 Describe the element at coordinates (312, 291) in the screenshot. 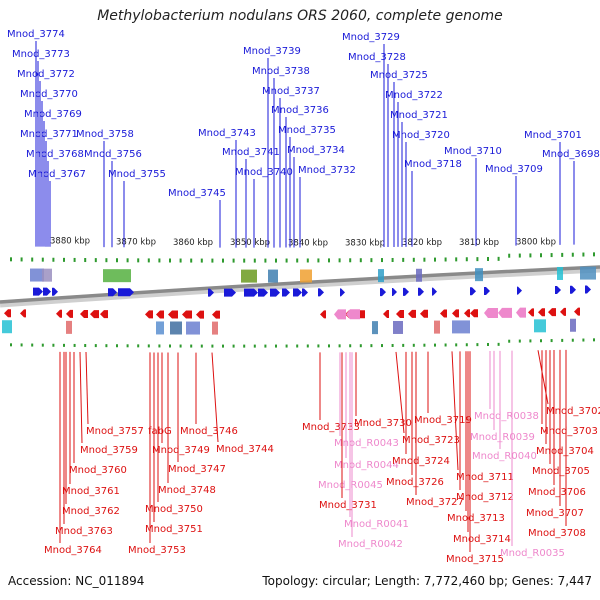

I see `top-strand-genes` at that location.